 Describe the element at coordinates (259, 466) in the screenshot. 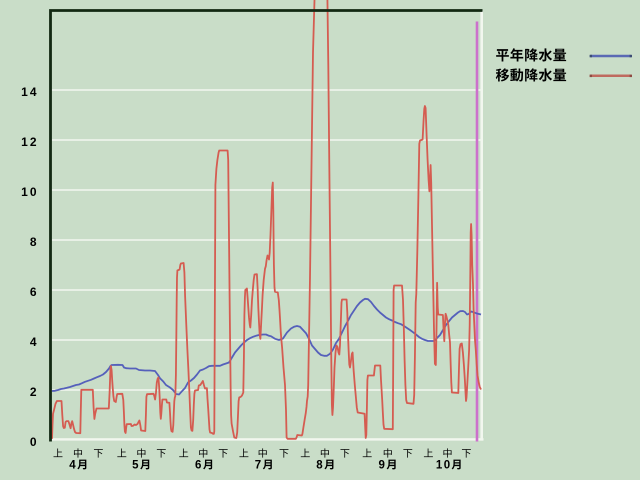

I see `svg-text: 7` at that location.